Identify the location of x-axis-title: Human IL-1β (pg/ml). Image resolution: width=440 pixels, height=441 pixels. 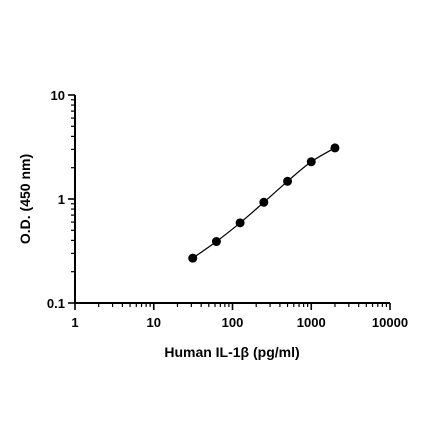
(231, 352).